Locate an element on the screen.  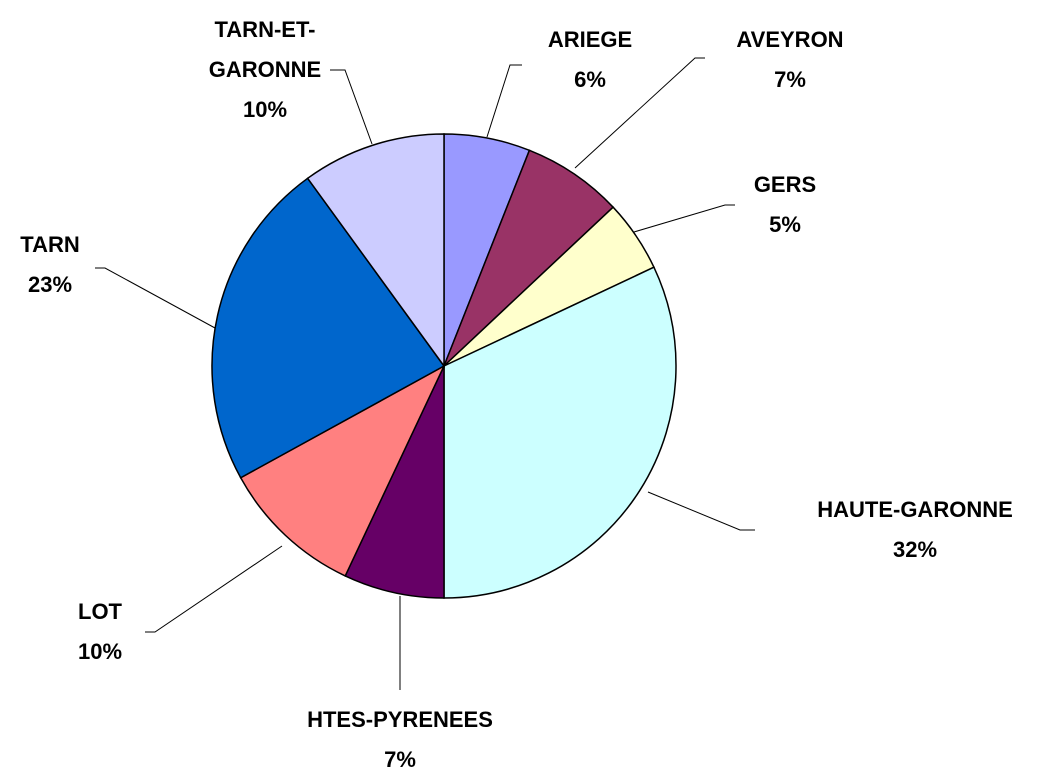
category-label: ARIEGE is located at coordinates (590, 39).